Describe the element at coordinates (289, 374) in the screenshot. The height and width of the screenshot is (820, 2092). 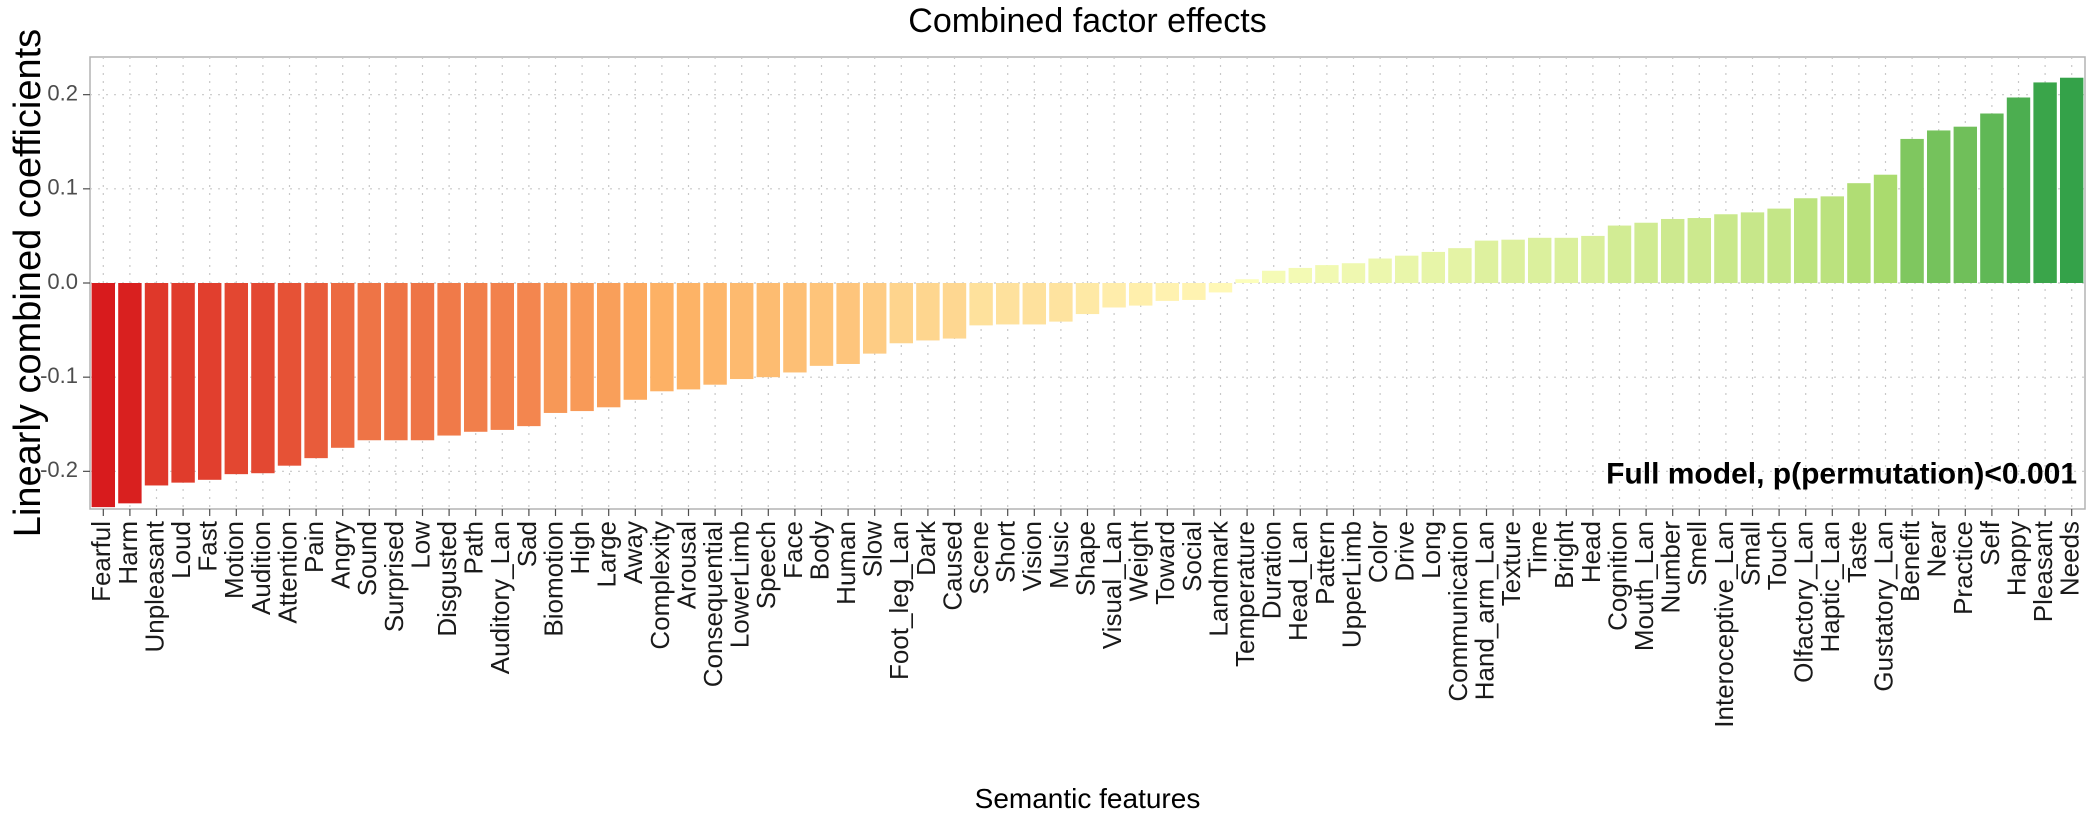
I see `bar-attention` at that location.